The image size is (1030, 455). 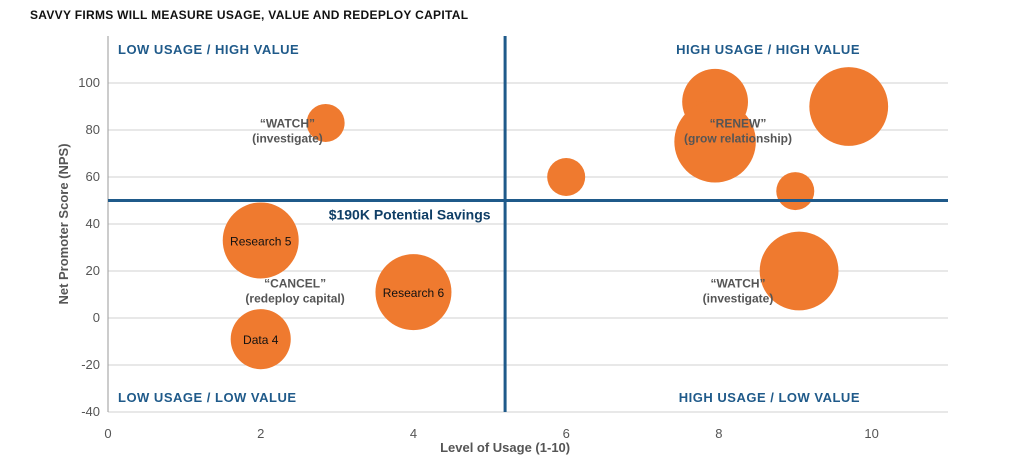 I want to click on x-tick-label: 6, so click(x=566, y=433).